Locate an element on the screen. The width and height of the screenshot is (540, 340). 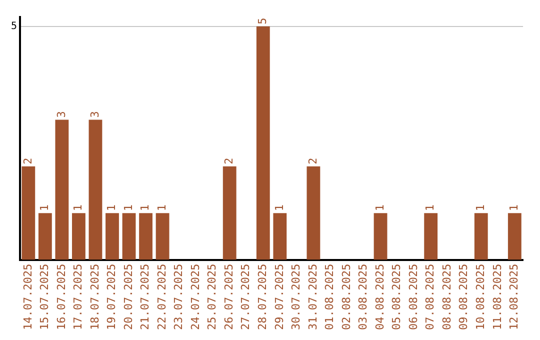
x-tick-label: 21.07.2025 is located at coordinates (145, 297).